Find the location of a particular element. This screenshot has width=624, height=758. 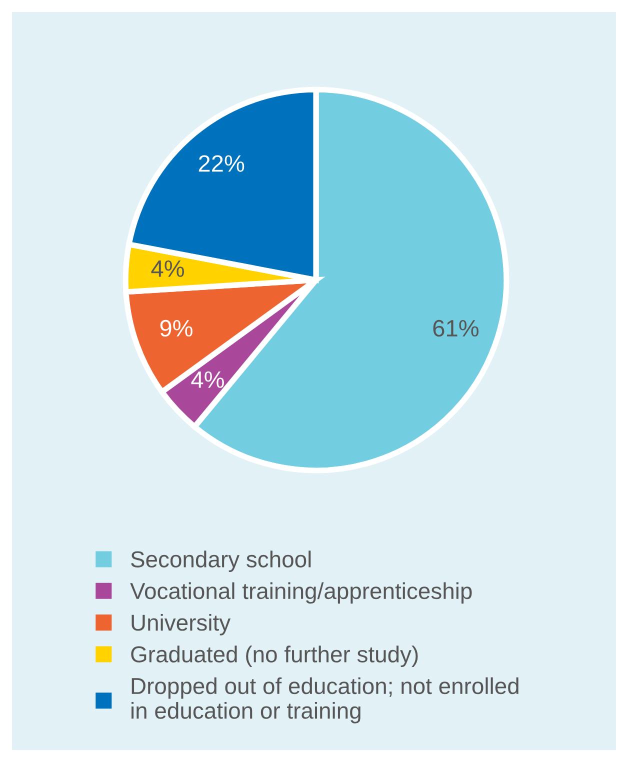

data-label: 9% is located at coordinates (176, 328).